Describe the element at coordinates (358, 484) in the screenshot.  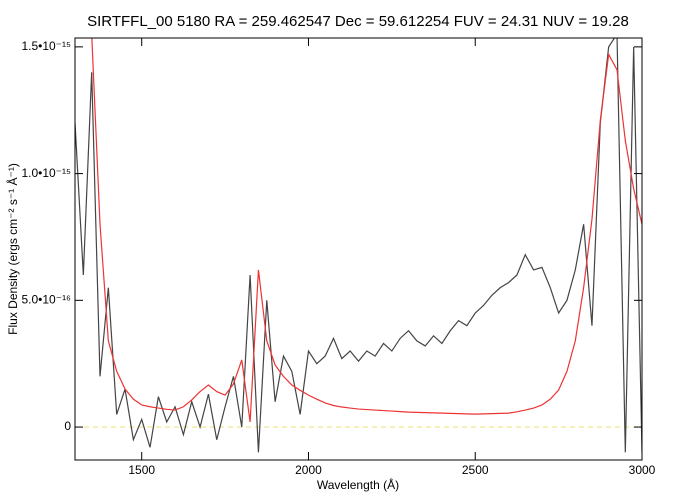
I see `x-axis-label: Wavelength (Å)` at that location.